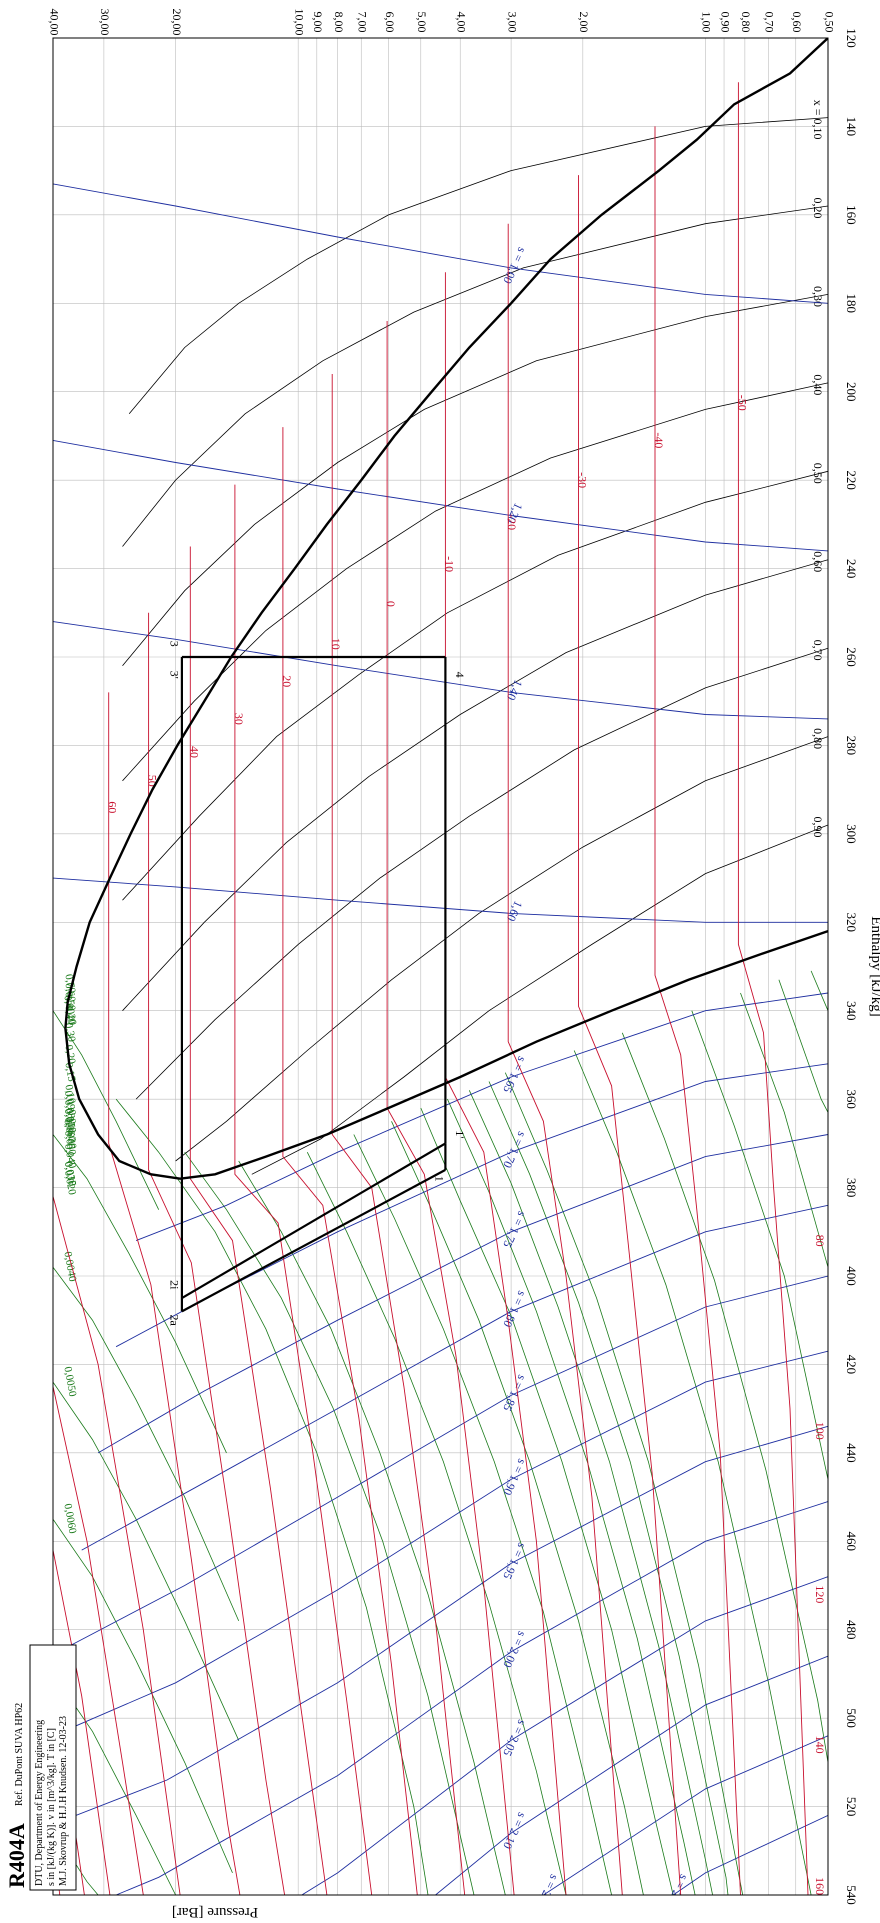 The width and height of the screenshot is (880, 1923). I want to click on isochore-label: 0,010, so click(70, 1121).